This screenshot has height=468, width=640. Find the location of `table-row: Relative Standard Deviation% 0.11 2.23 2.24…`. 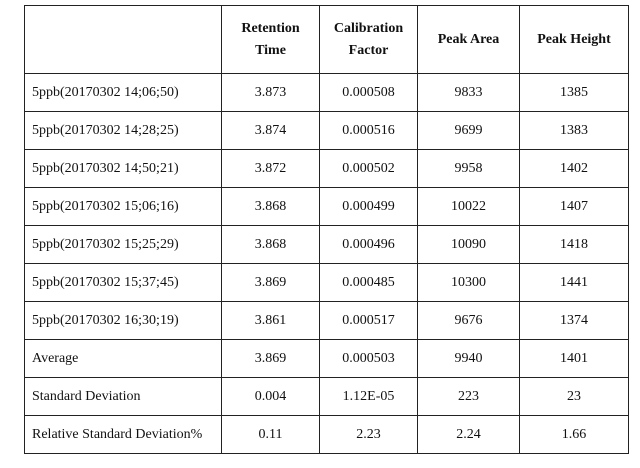

table-row: Relative Standard Deviation% 0.11 2.23 2.24… is located at coordinates (326, 434).